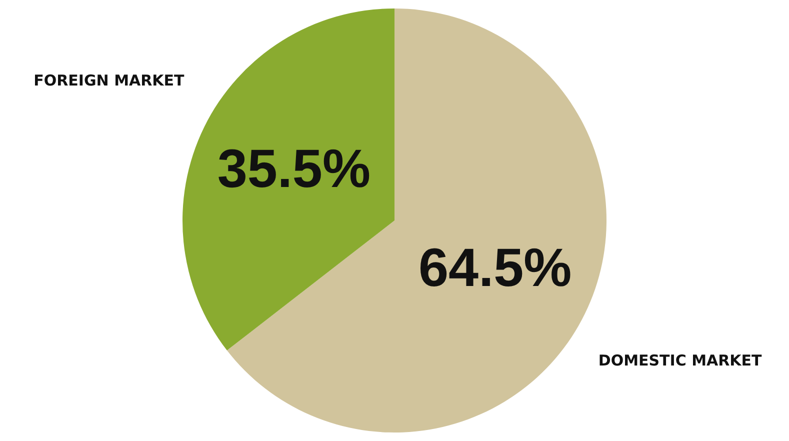  Describe the element at coordinates (680, 360) in the screenshot. I see `slice-label: DOMESTIC MARKET` at that location.